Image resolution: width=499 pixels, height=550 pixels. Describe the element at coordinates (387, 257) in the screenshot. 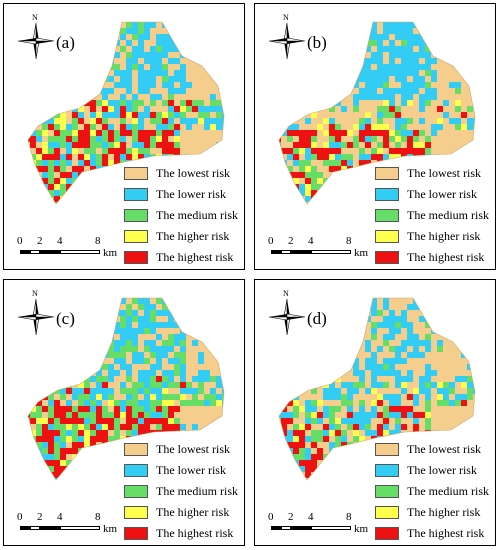

I see `legend-swatch` at that location.